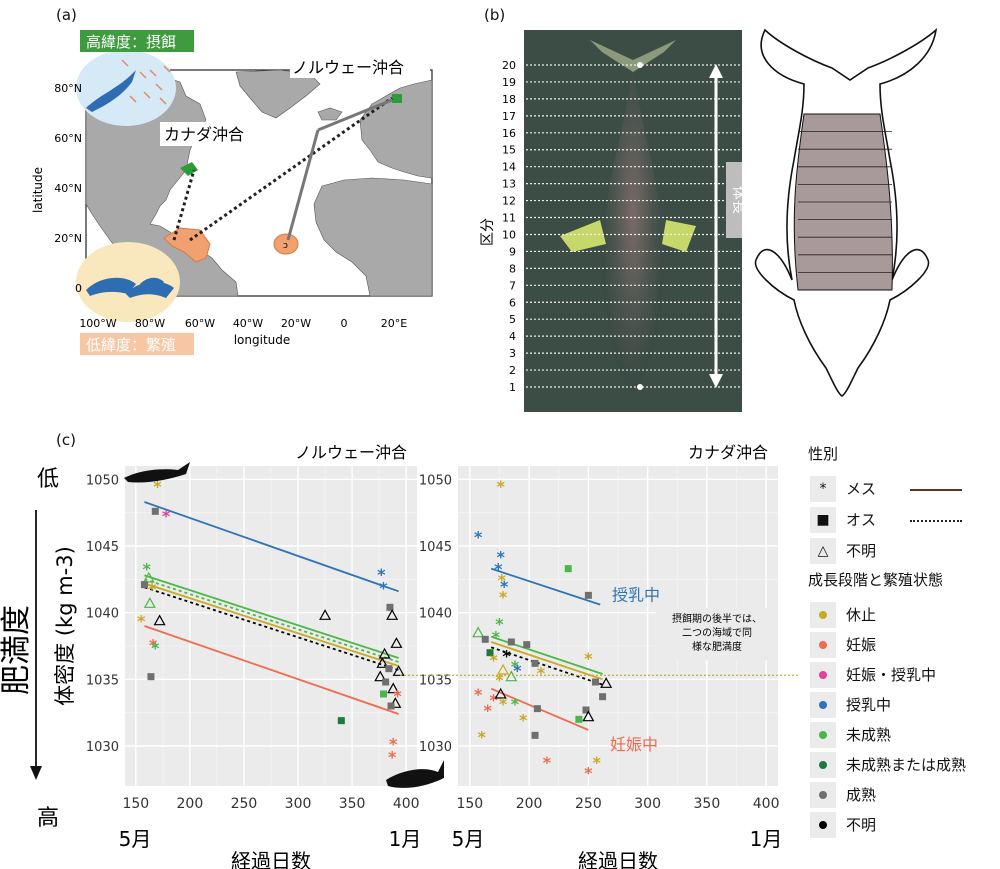 The height and width of the screenshot is (869, 1000). What do you see at coordinates (68, 238) in the screenshot?
I see `map-lat-tick: 20°N` at bounding box center [68, 238].